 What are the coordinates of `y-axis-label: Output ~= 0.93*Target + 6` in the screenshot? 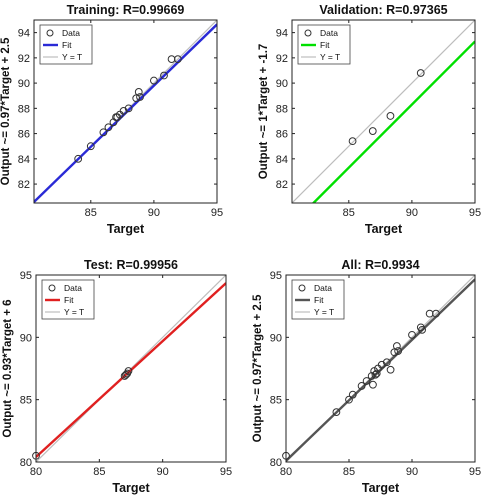 It's located at (8, 368).